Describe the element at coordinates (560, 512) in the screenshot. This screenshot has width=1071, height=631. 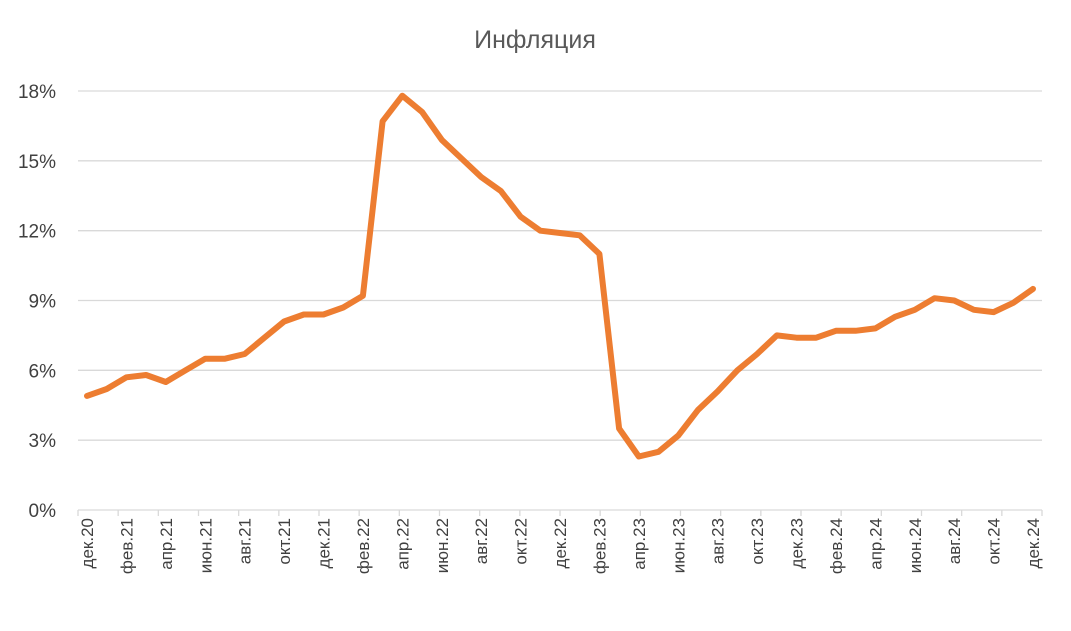
I see `x-axis` at that location.